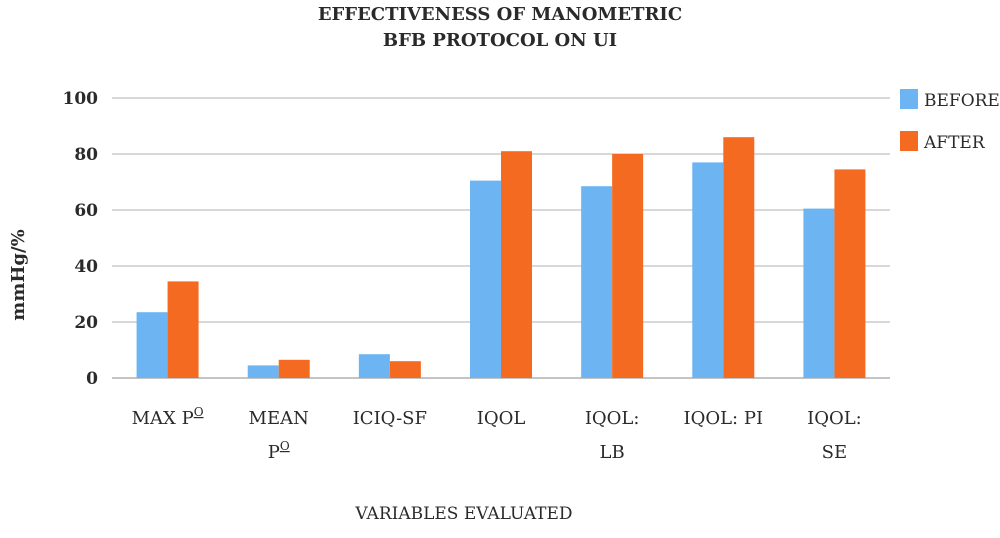  What do you see at coordinates (18, 274) in the screenshot?
I see `y-axis-label: mmHg/%` at bounding box center [18, 274].